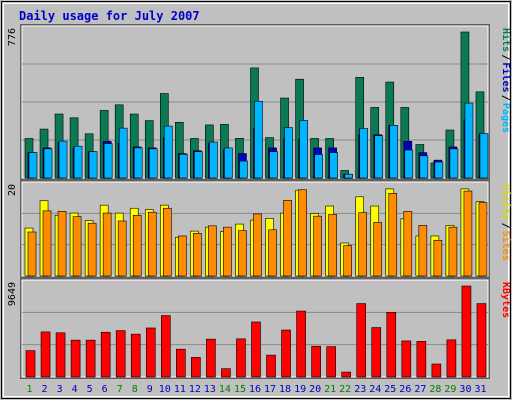 The image size is (512, 400). What do you see at coordinates (465, 389) in the screenshot?
I see `day-label-30: 30` at bounding box center [465, 389].